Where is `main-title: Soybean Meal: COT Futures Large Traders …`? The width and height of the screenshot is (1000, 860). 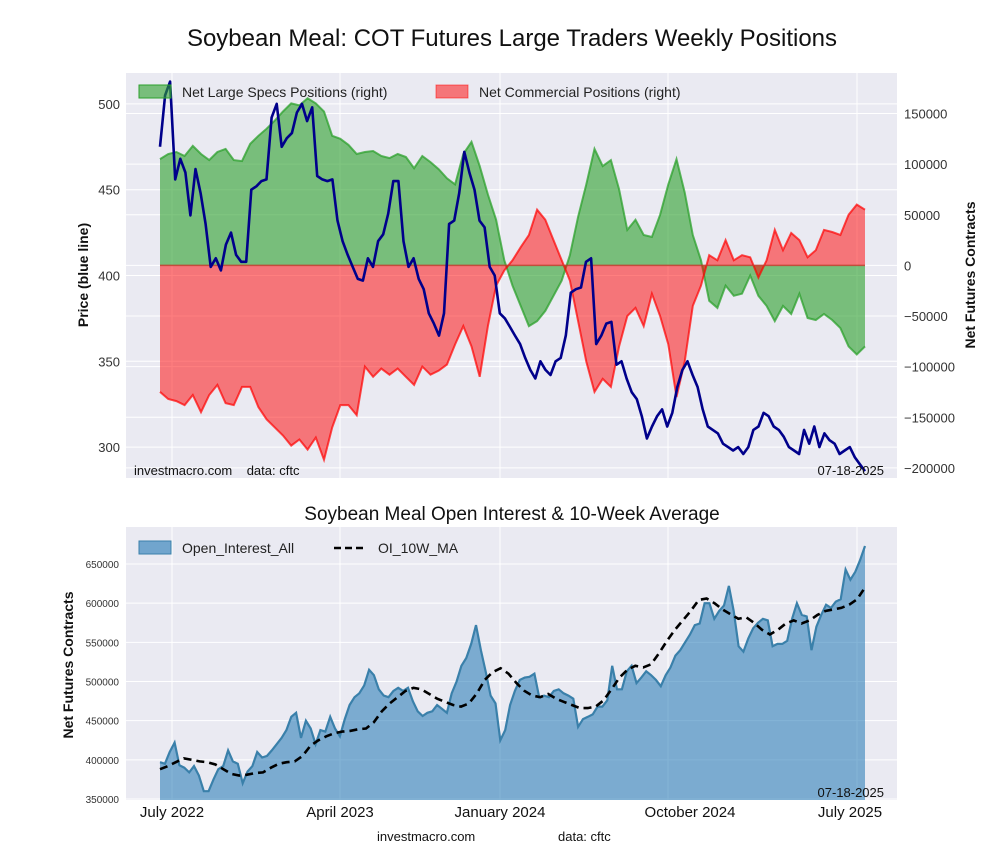
main-title: Soybean Meal: COT Futures Large Traders … is located at coordinates (512, 38).